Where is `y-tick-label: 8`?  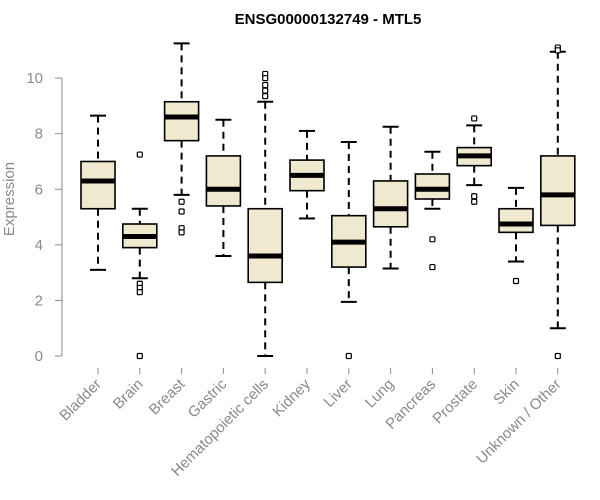 y-tick-label: 8 is located at coordinates (39, 134).